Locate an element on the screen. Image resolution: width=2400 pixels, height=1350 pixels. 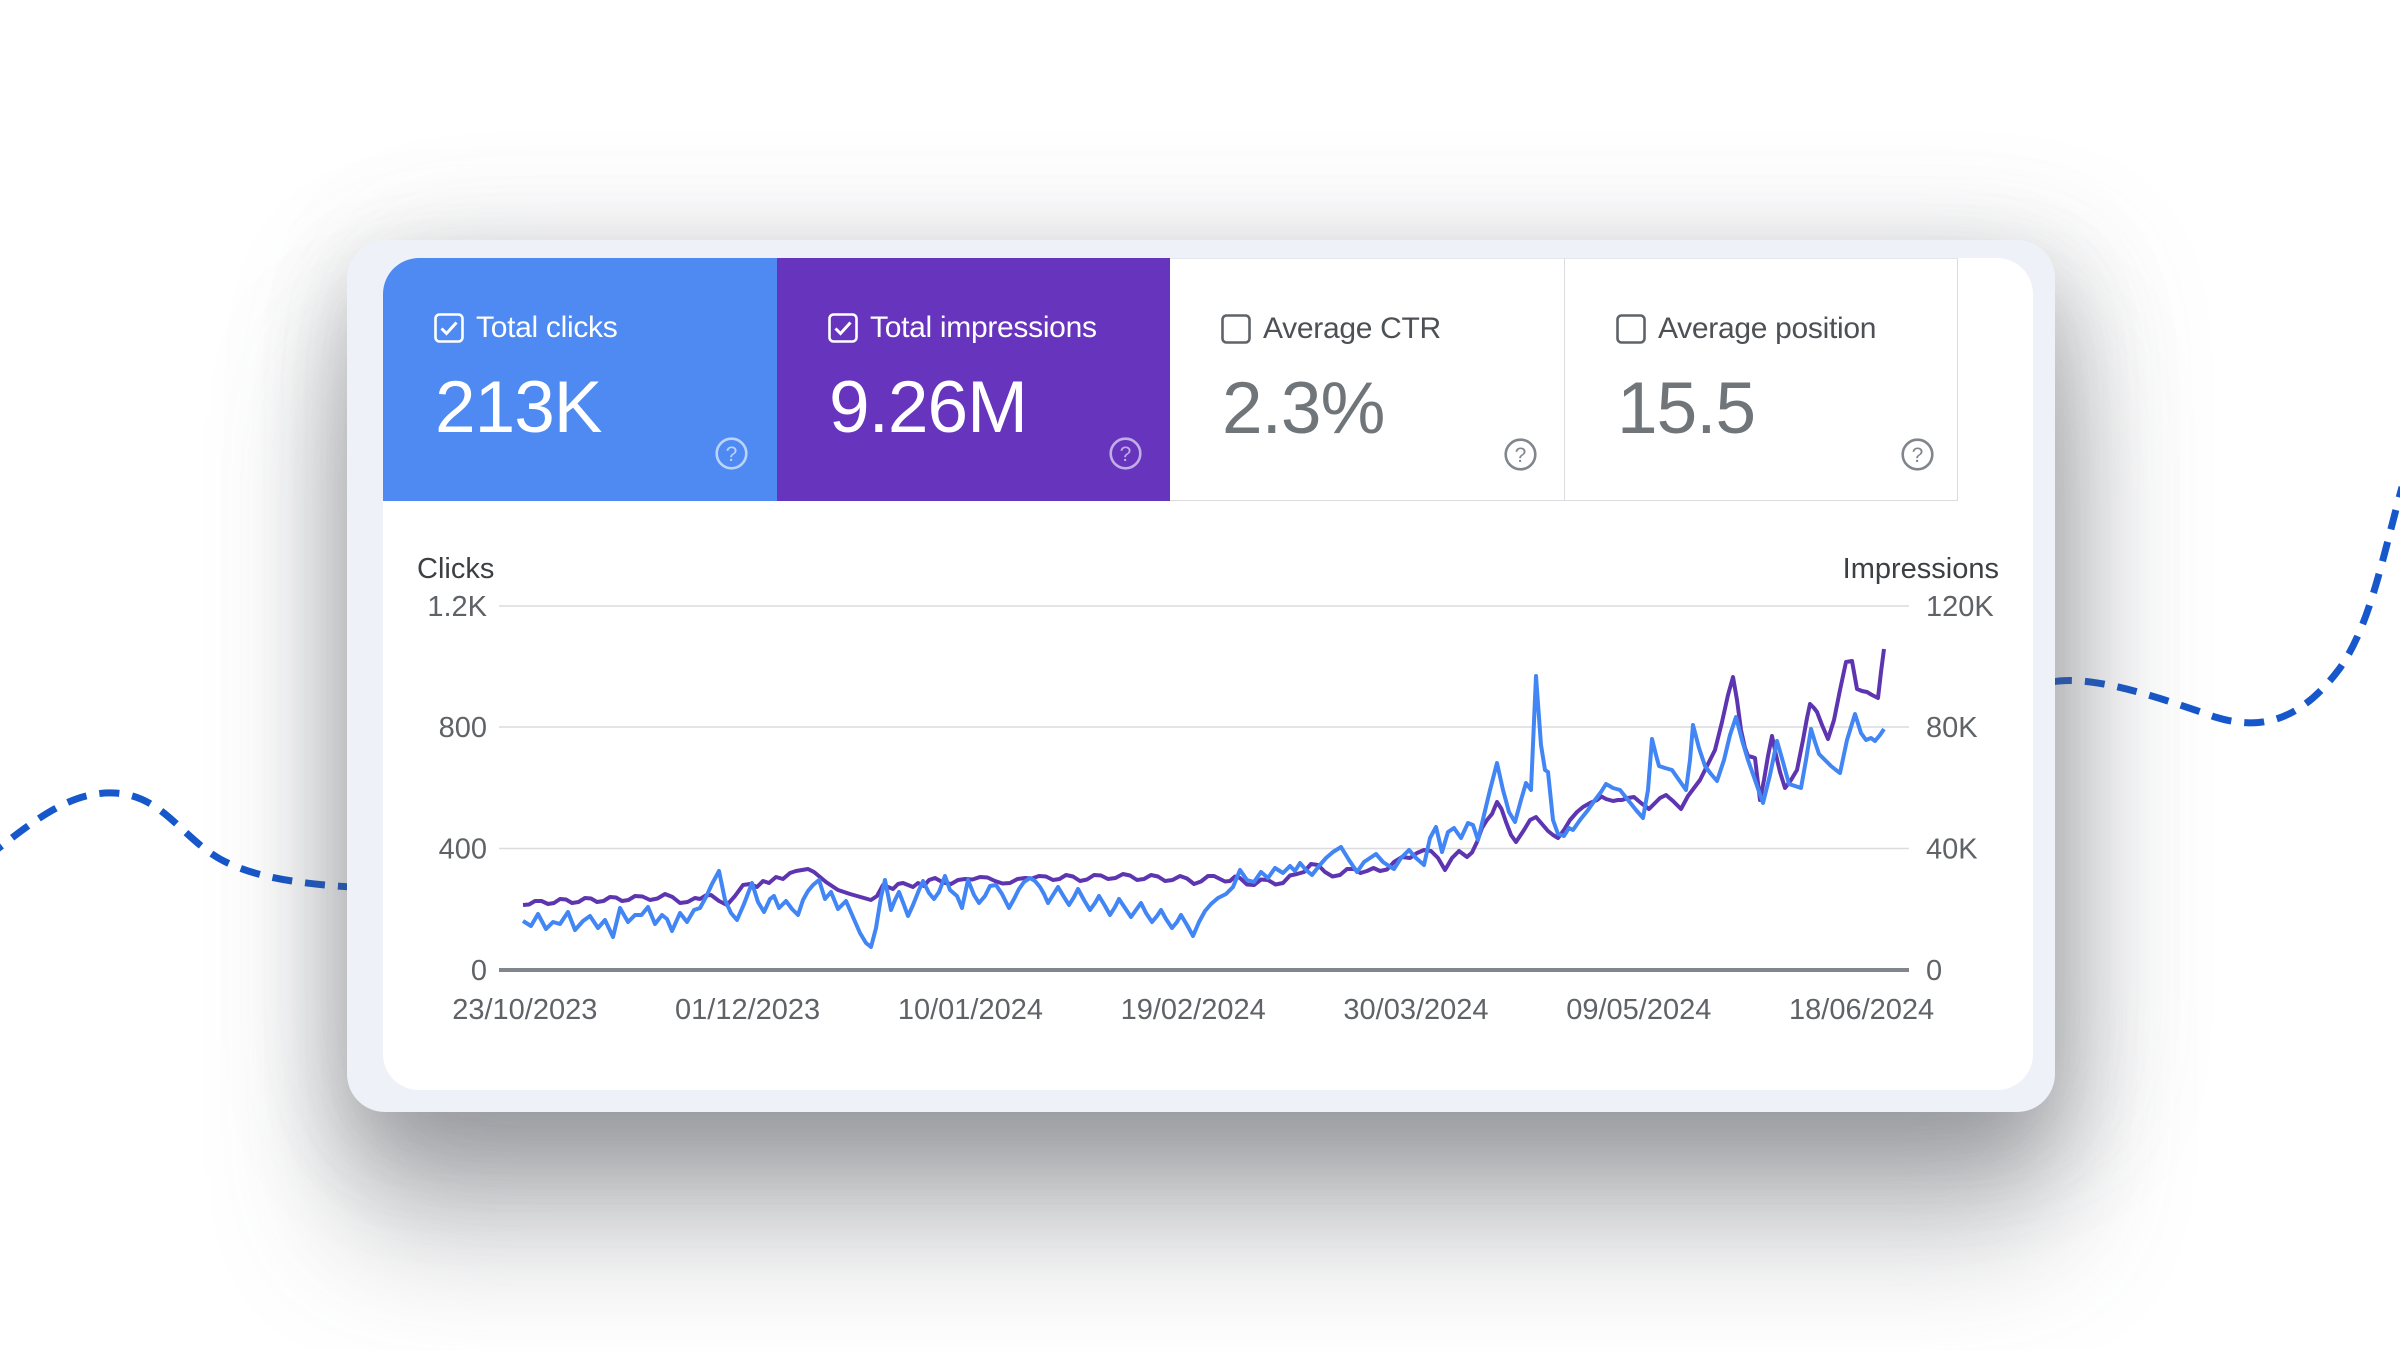
svg-text: 18/06/2024 is located at coordinates (1861, 1010).